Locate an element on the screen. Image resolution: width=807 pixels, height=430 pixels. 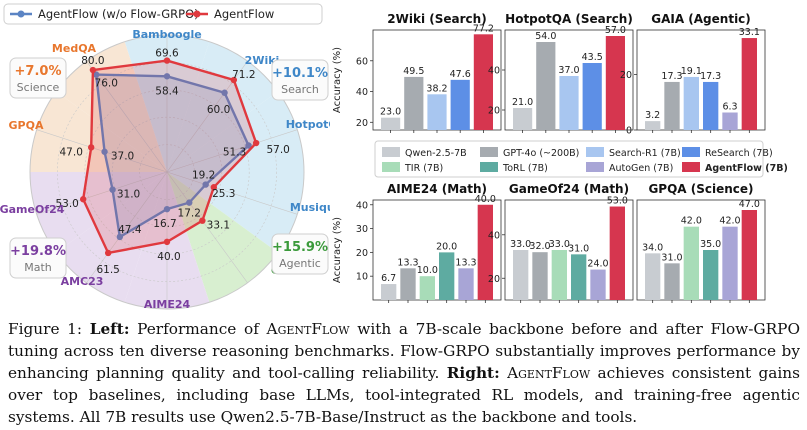
legend-swatch-dot is located at coordinates (197, 14).